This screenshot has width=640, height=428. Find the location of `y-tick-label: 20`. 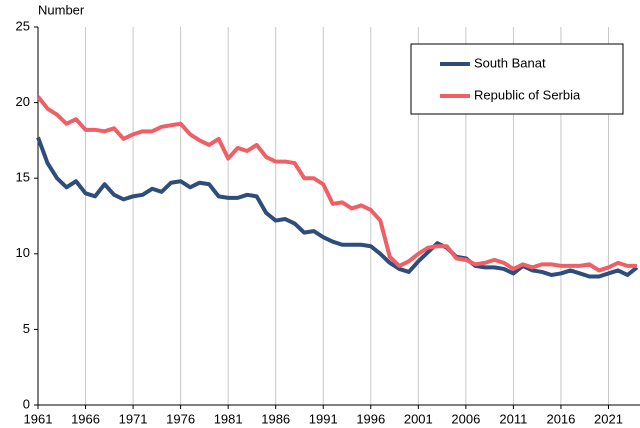

y-tick-label: 20 is located at coordinates (23, 101).